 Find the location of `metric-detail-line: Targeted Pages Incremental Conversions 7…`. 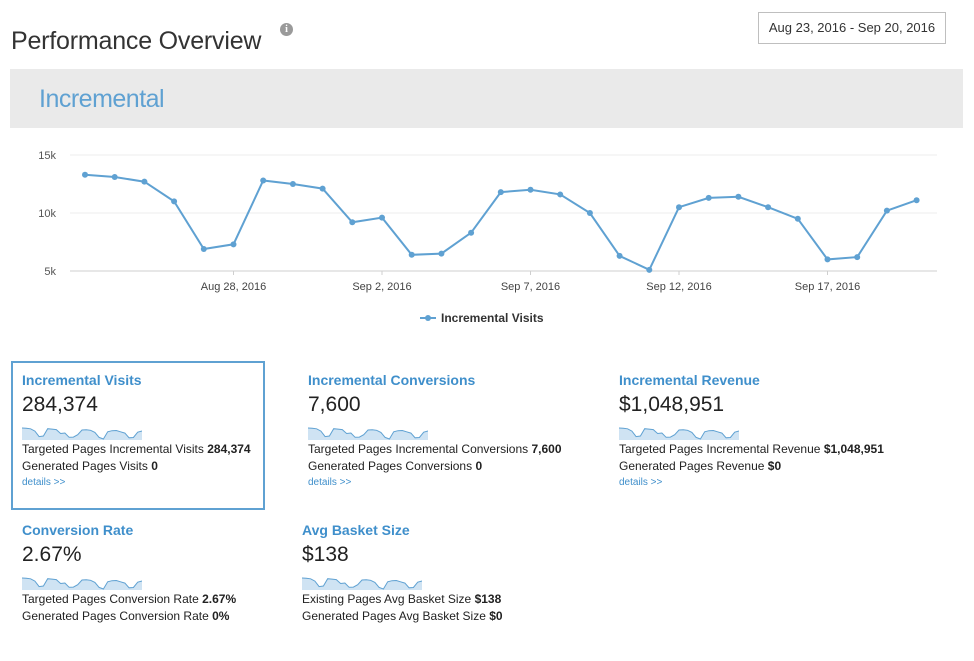

metric-detail-line: Targeted Pages Incremental Conversions 7… is located at coordinates (435, 449).